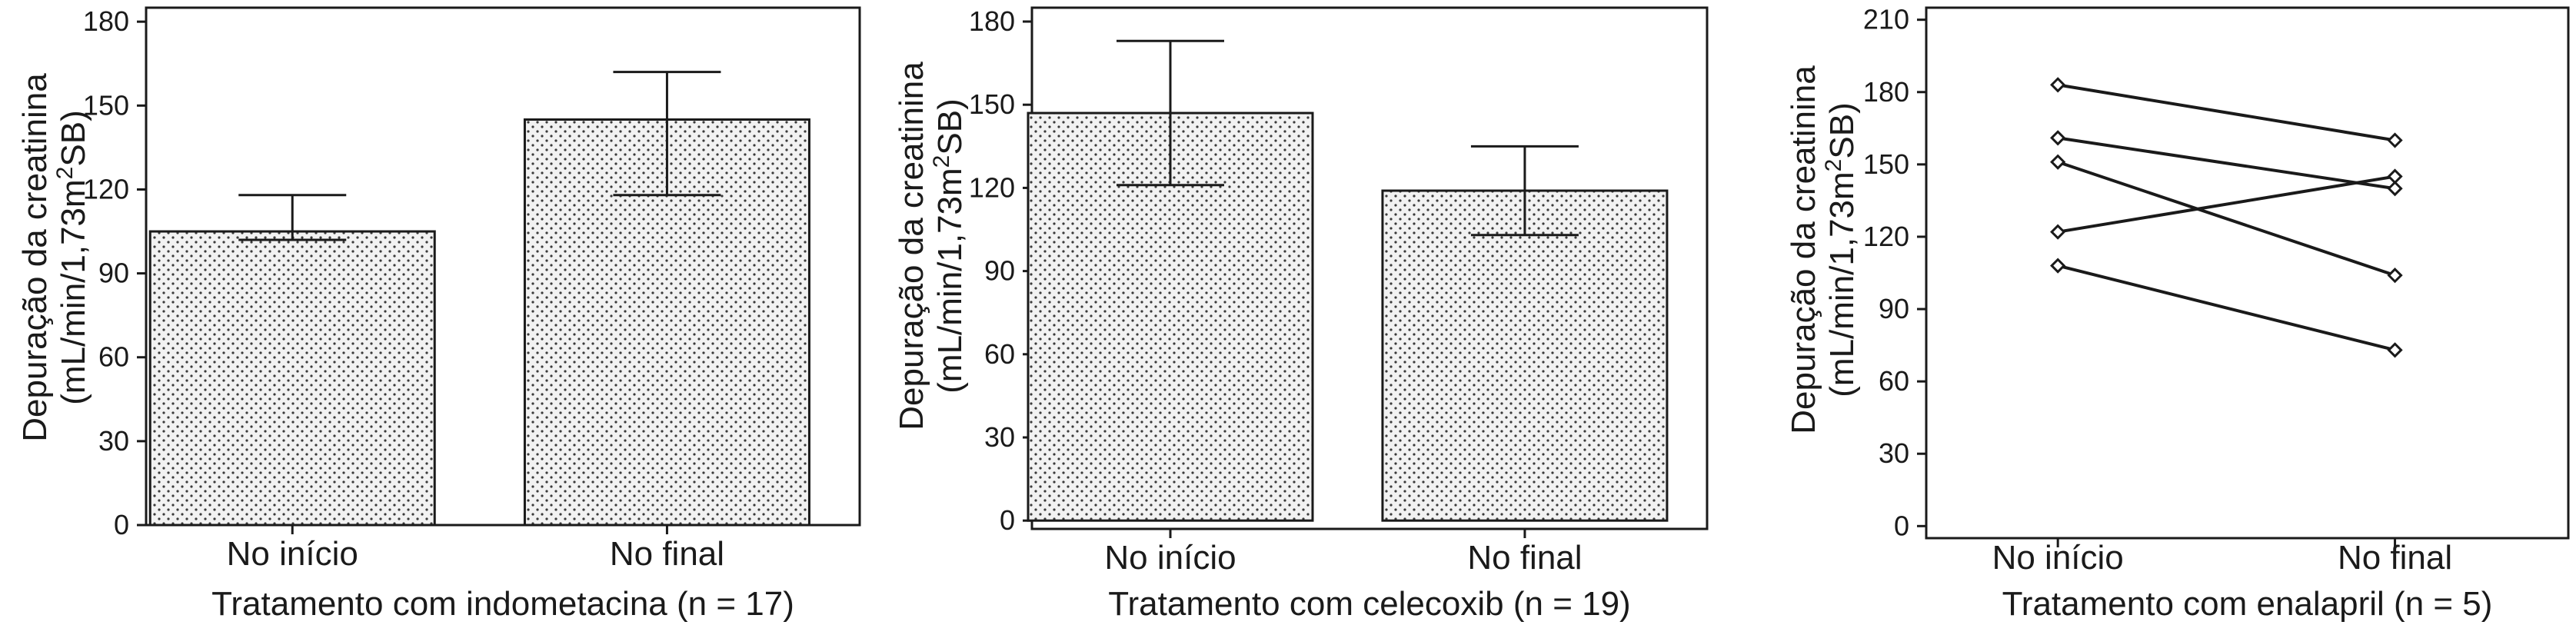 This screenshot has width=2576, height=635. Describe the element at coordinates (1369, 604) in the screenshot. I see `x-axis-label: Tratamento com celecoxib (n = 19)` at that location.